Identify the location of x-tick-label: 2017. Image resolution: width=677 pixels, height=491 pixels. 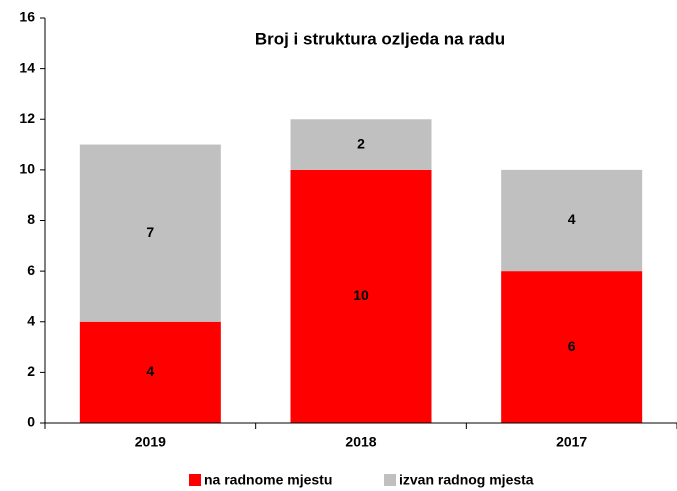
(571, 442).